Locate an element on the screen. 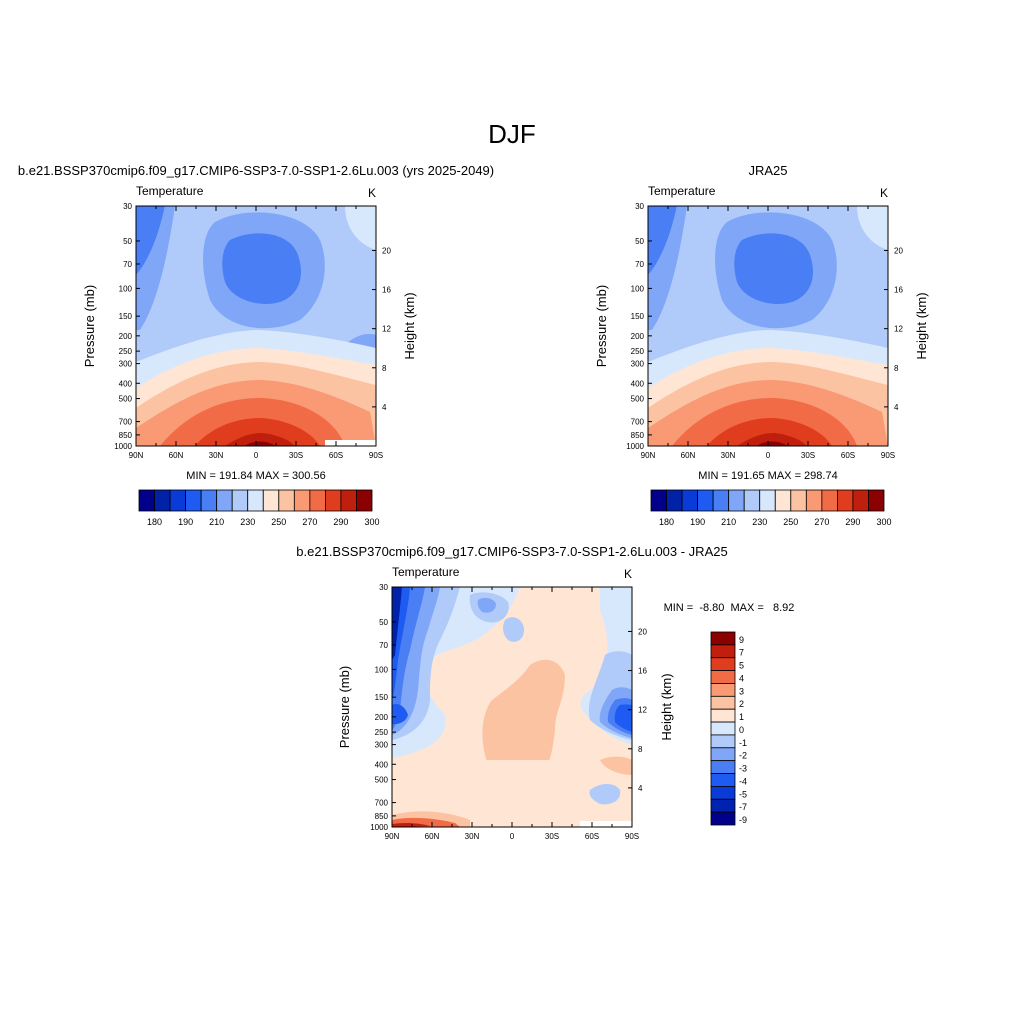 This screenshot has width=1024, height=1024. model-x-tick-label: 60S is located at coordinates (336, 455).